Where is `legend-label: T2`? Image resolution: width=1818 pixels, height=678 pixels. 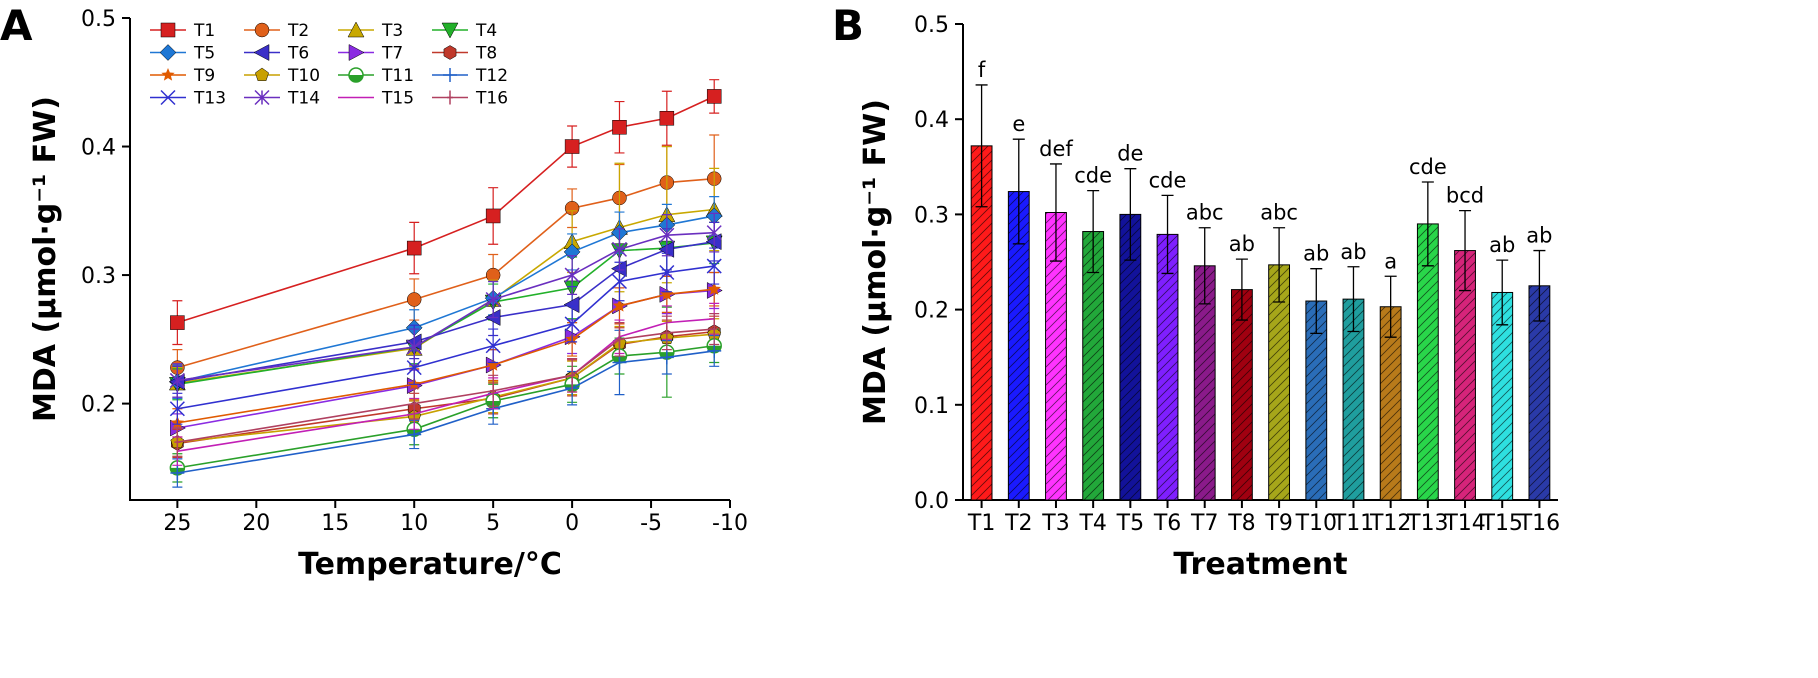 legend-label: T2 is located at coordinates (298, 31).